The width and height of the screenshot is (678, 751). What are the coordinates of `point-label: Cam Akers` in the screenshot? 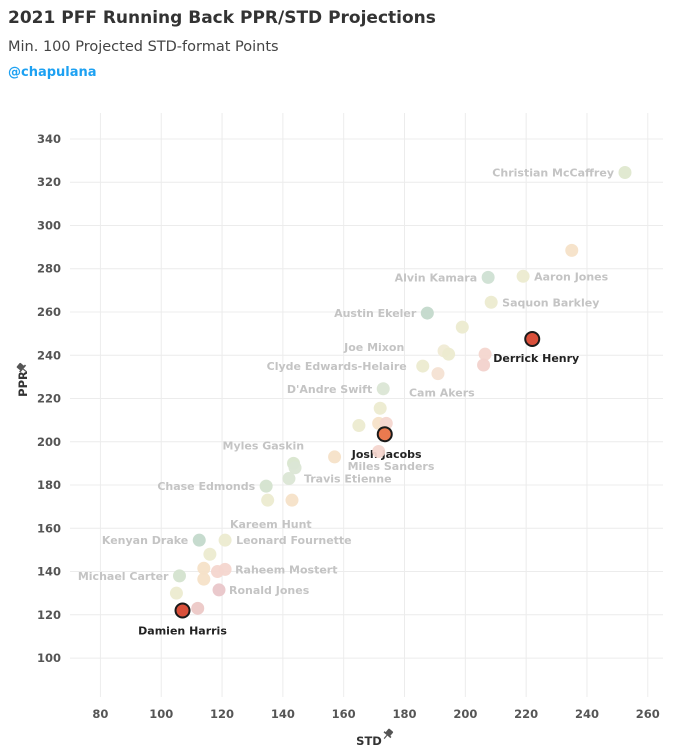 It's located at (442, 393).